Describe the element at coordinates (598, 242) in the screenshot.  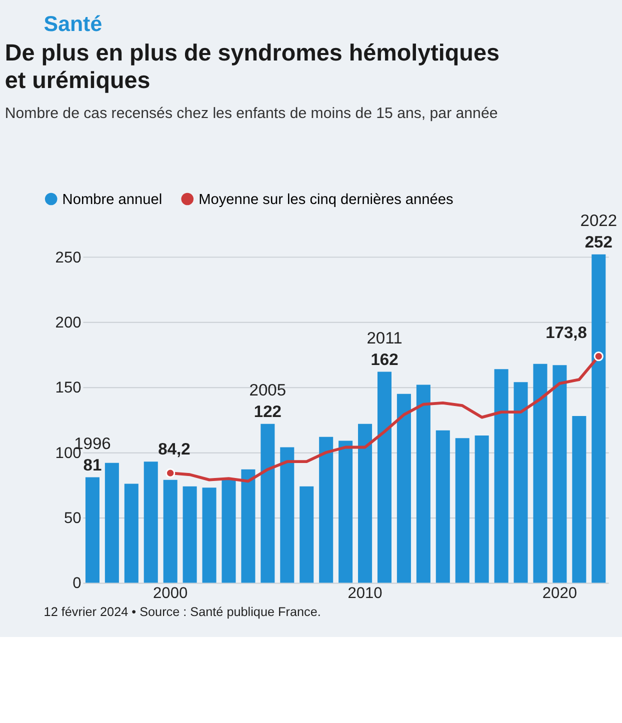
I see `data-label: 252` at that location.